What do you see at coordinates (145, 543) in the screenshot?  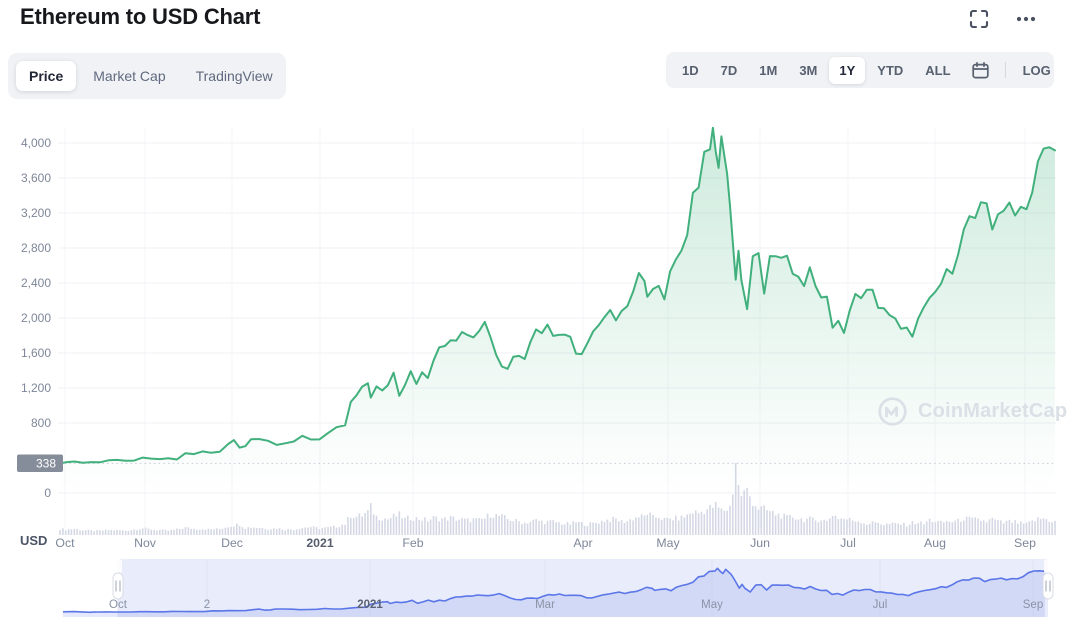 I see `x-tick-label: Nov` at bounding box center [145, 543].